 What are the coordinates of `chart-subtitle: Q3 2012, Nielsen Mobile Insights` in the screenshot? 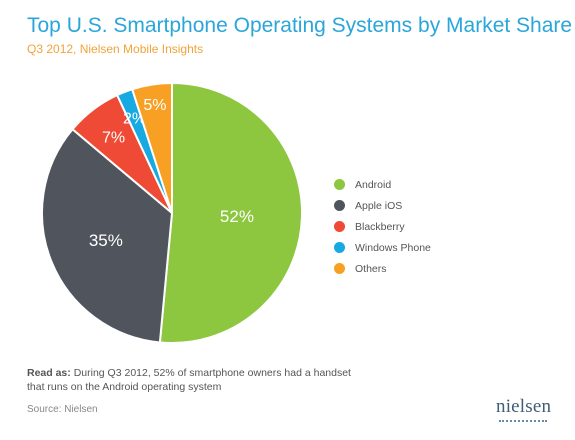 It's located at (115, 49).